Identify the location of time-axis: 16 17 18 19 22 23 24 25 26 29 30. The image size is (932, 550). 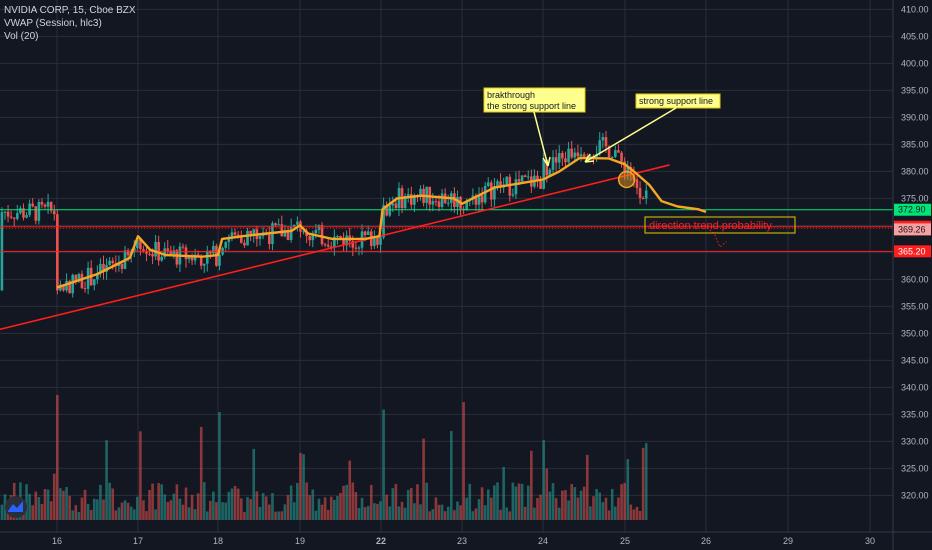
(466, 538).